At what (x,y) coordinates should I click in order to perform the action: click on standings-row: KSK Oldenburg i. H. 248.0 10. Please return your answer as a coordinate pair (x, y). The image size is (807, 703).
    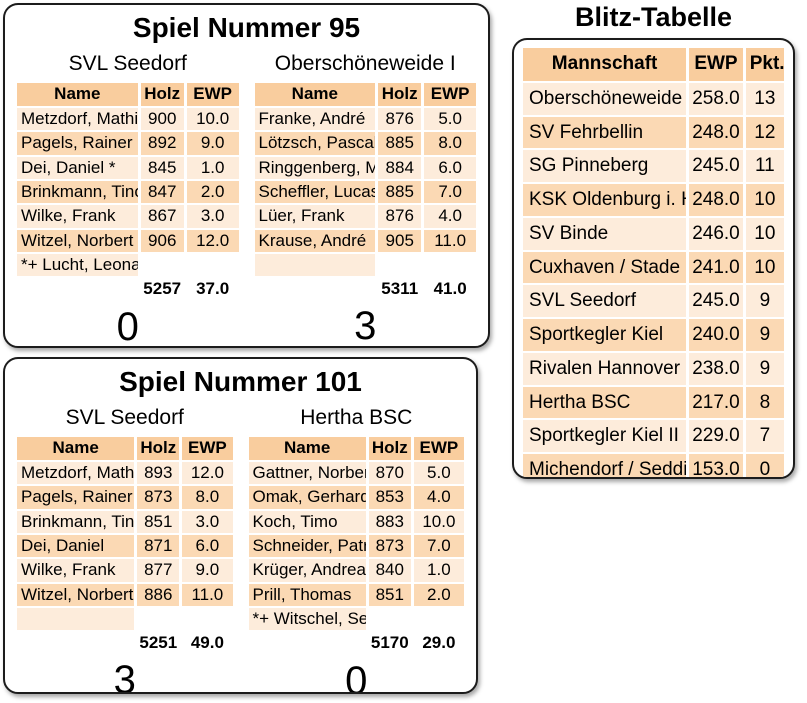
    Looking at the image, I should click on (653, 200).